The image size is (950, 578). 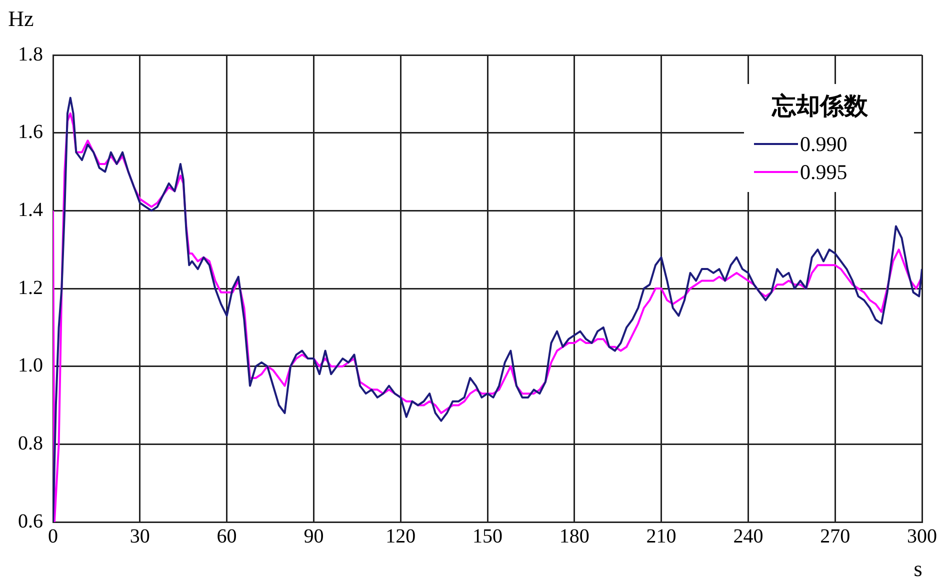 What do you see at coordinates (30, 365) in the screenshot?
I see `y-tick-label: 1.0` at bounding box center [30, 365].